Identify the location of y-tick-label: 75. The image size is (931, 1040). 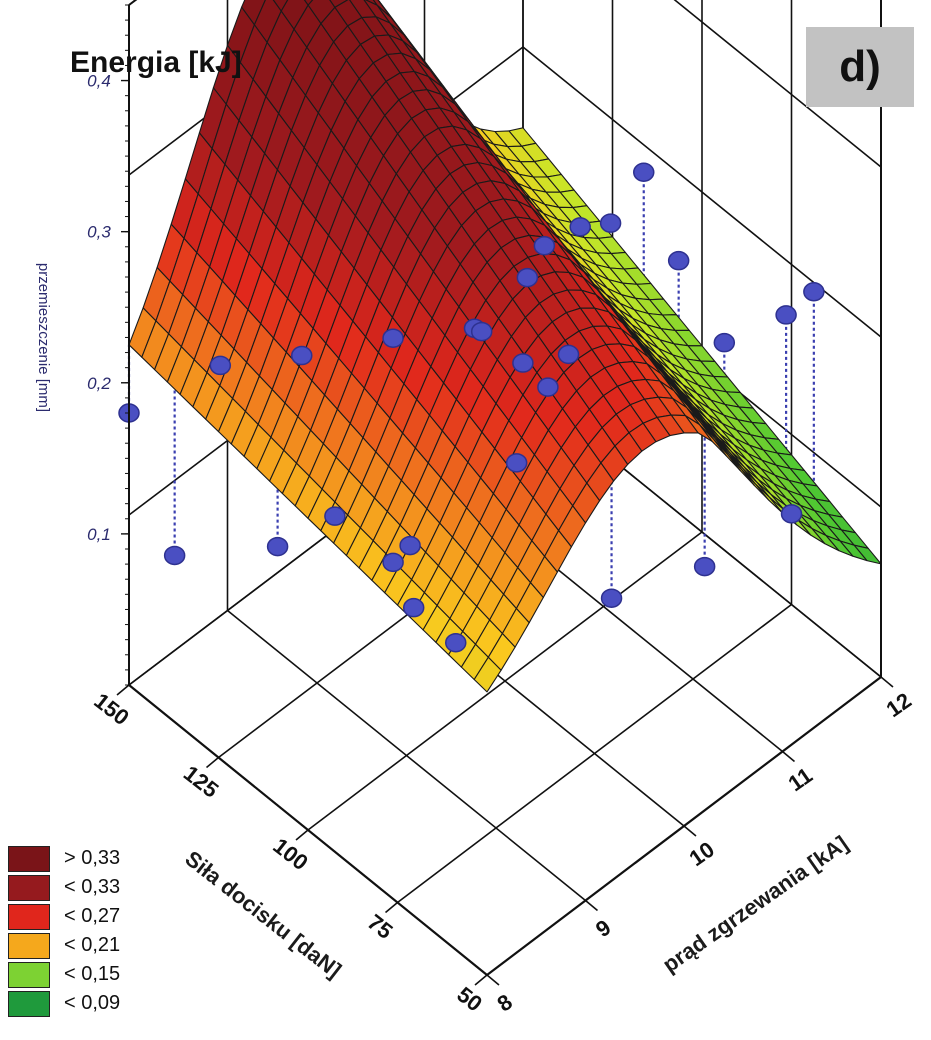
(380, 926).